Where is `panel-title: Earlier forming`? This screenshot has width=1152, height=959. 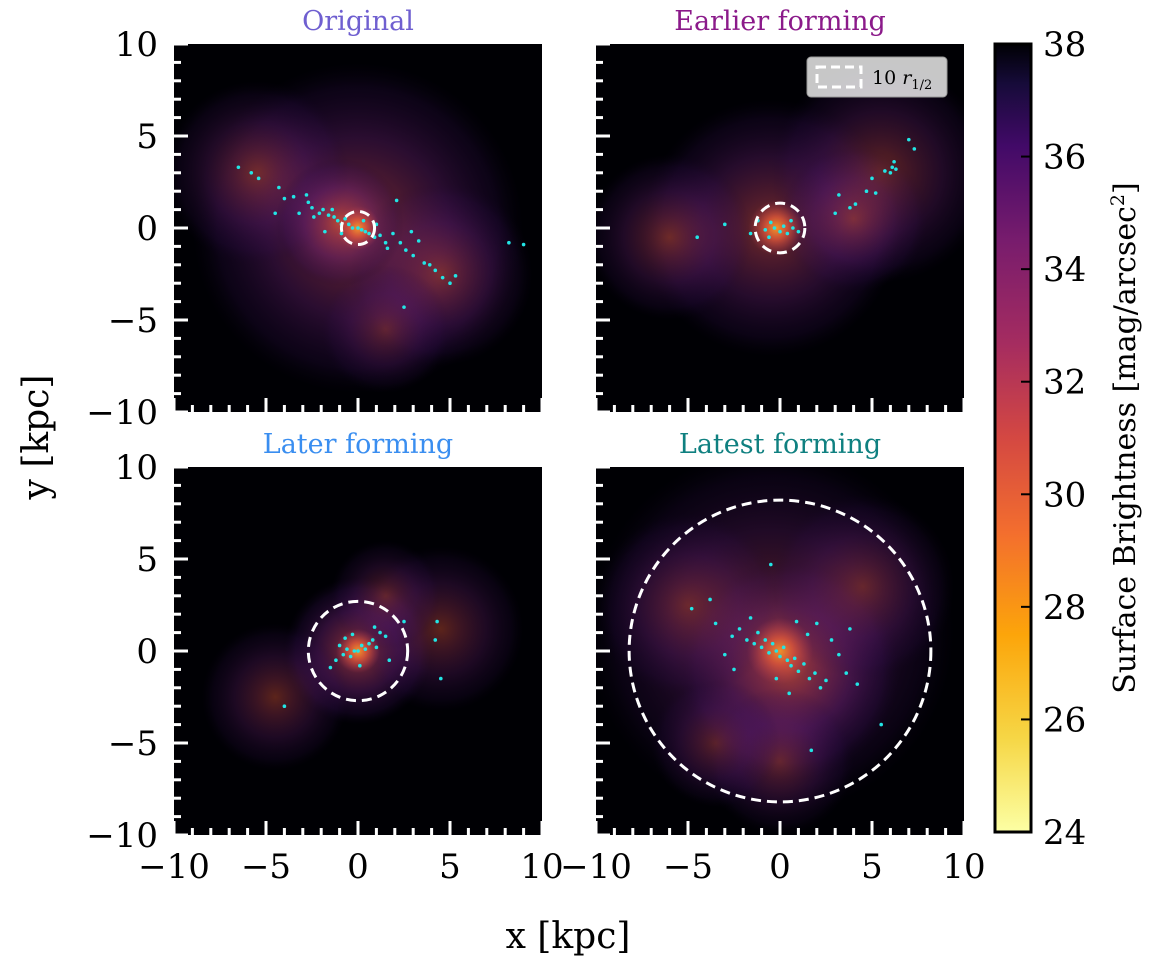 panel-title: Earlier forming is located at coordinates (780, 21).